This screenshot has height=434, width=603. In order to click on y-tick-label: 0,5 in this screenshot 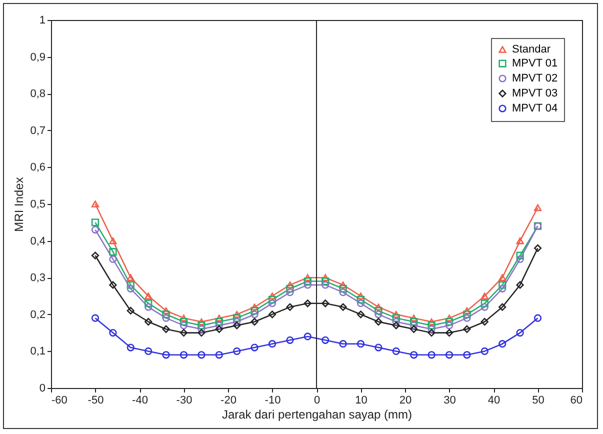, I will do `click(38, 204)`.